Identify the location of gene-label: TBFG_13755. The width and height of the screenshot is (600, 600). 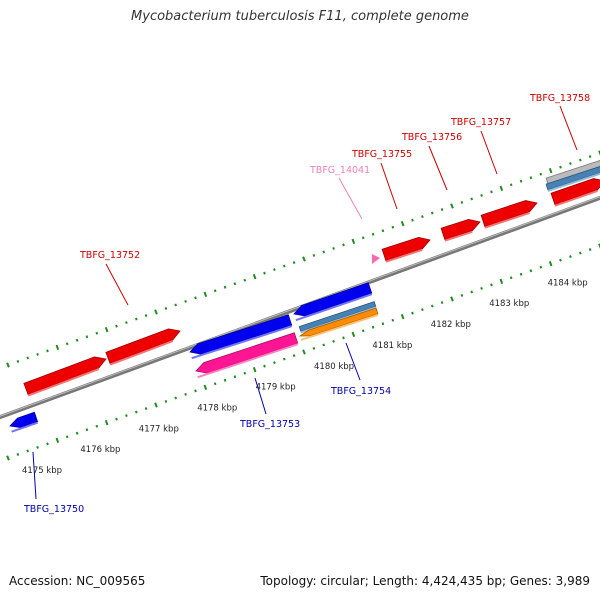
(381, 154).